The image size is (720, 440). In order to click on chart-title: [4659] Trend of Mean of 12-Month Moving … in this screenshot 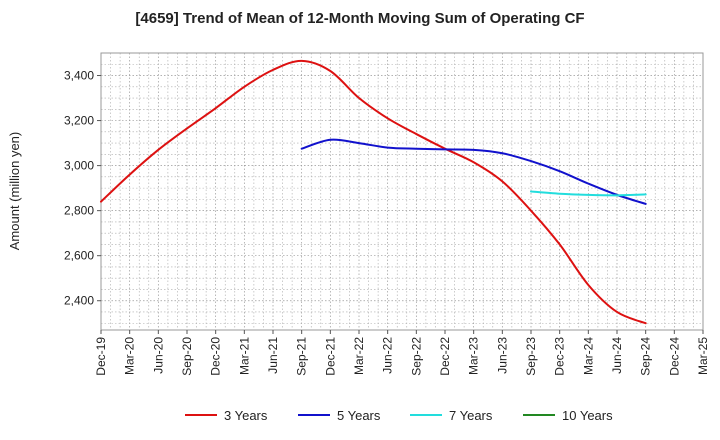, I will do `click(360, 18)`.